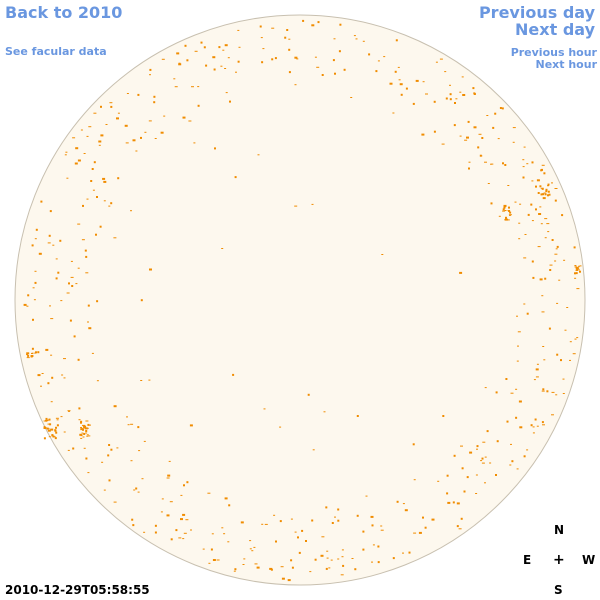 The width and height of the screenshot is (600, 600). What do you see at coordinates (555, 29) in the screenshot?
I see `next-day-link: Next day` at bounding box center [555, 29].